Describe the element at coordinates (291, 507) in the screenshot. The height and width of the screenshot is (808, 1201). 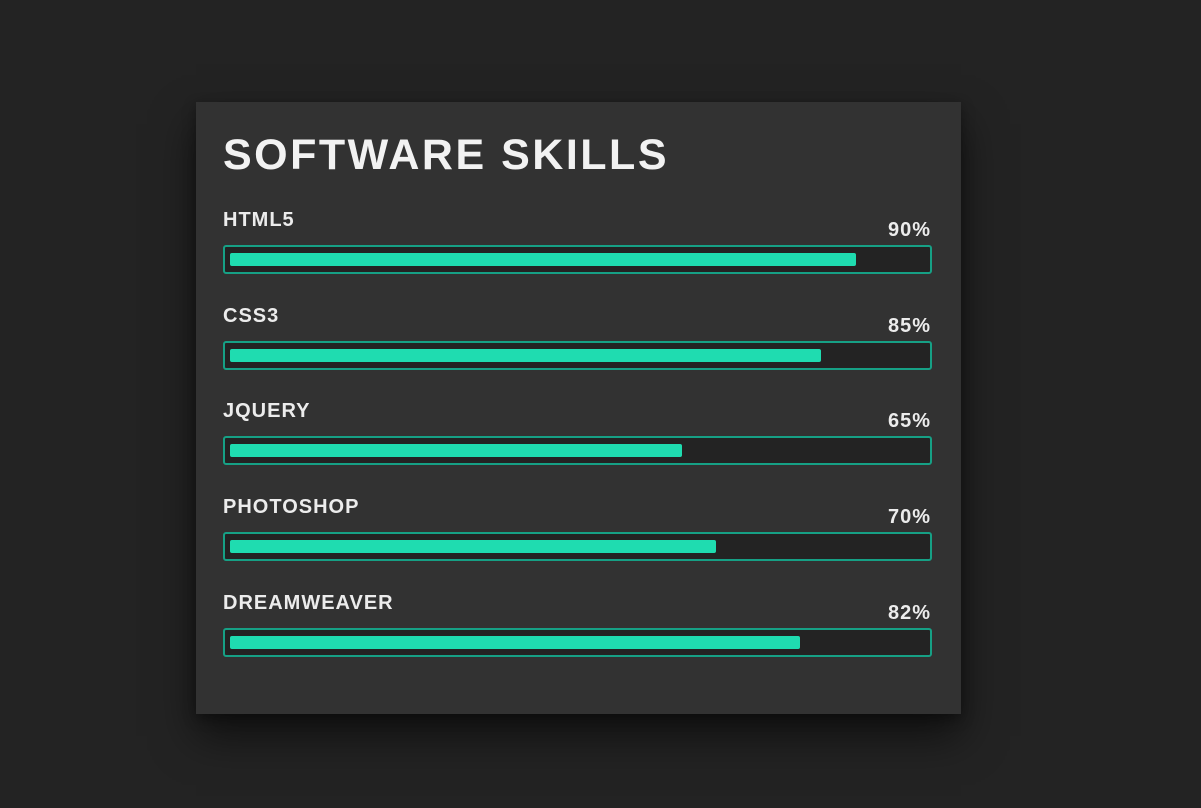
I see `skill-name: PHOTOSHOP` at that location.